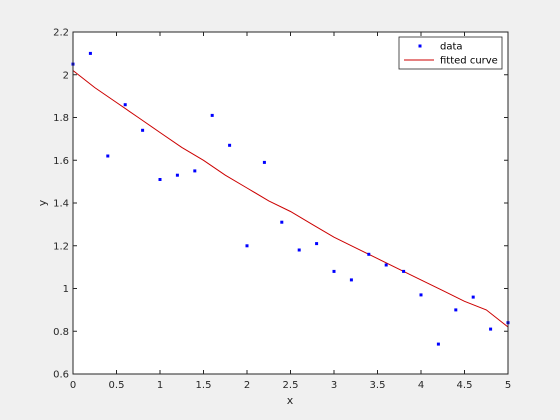 This screenshot has height=420, width=560. What do you see at coordinates (42, 202) in the screenshot?
I see `y-axis-label: y` at bounding box center [42, 202].